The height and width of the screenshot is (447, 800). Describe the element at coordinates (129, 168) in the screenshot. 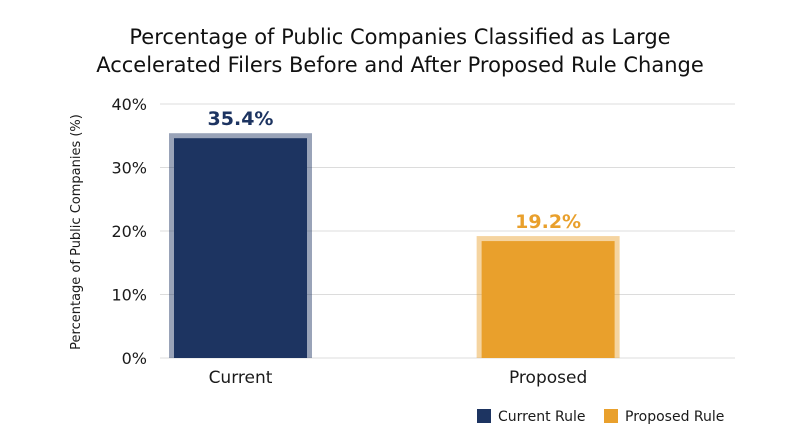

I see `y-tick-label: 30%` at that location.